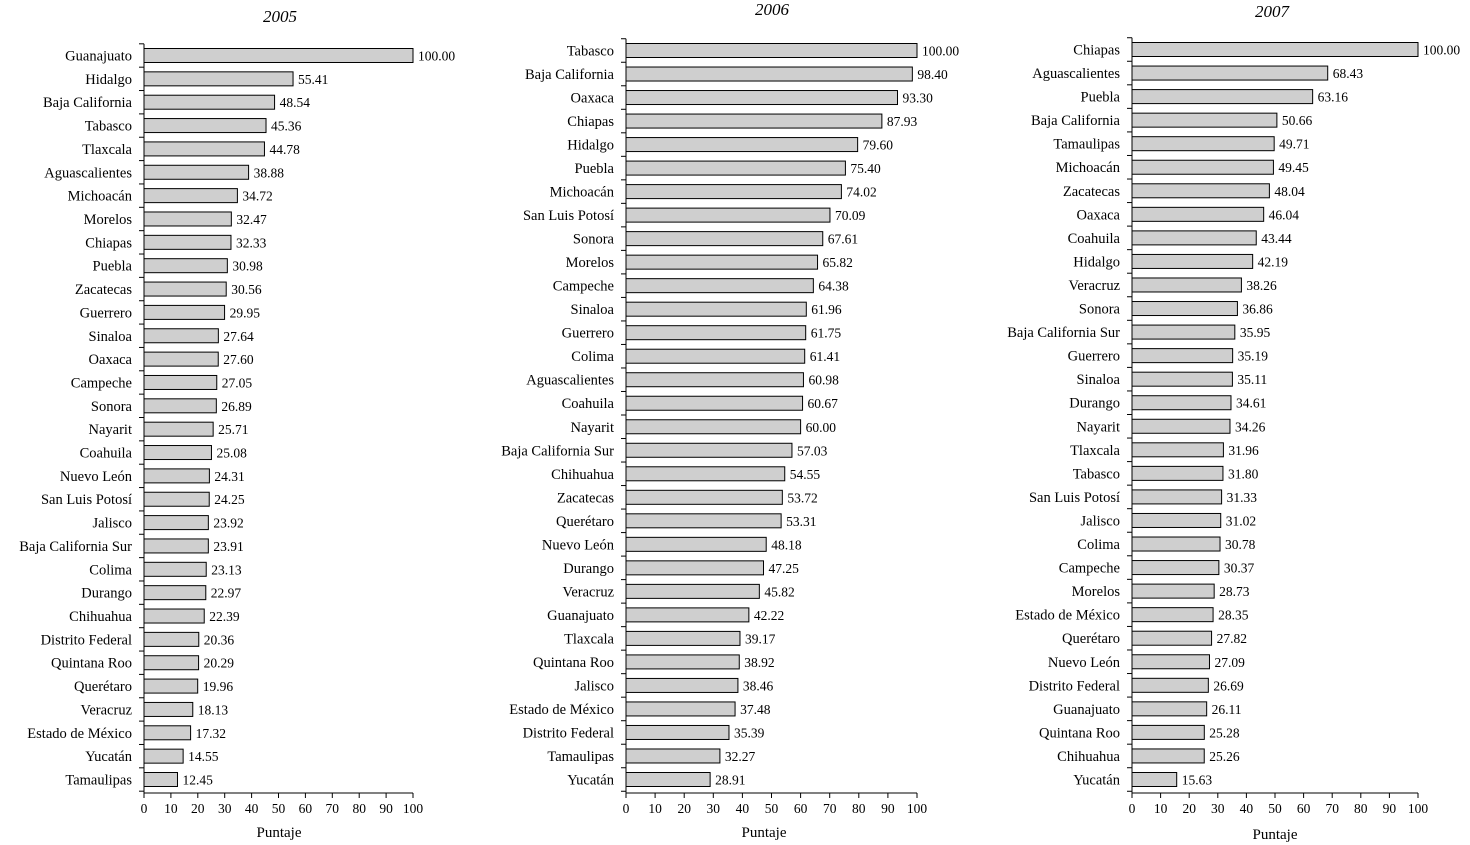  What do you see at coordinates (1348, 73) in the screenshot?
I see `value-label: 68.43` at bounding box center [1348, 73].